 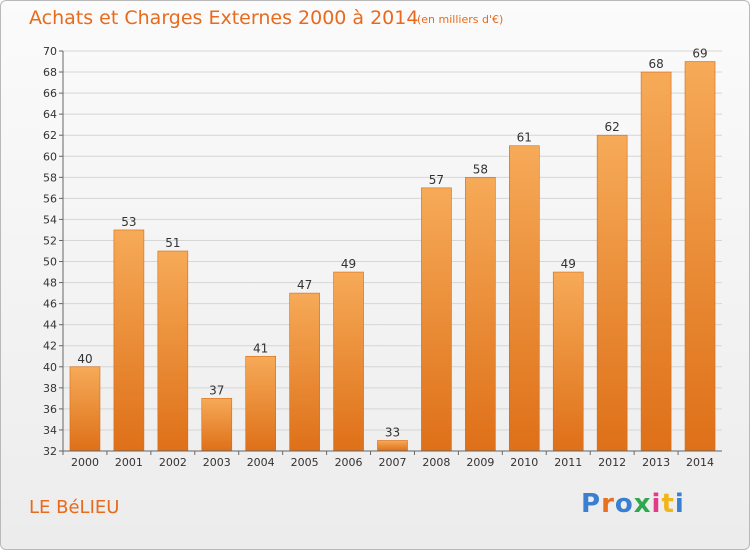 What do you see at coordinates (84, 359) in the screenshot?
I see `data-label: 40` at bounding box center [84, 359].